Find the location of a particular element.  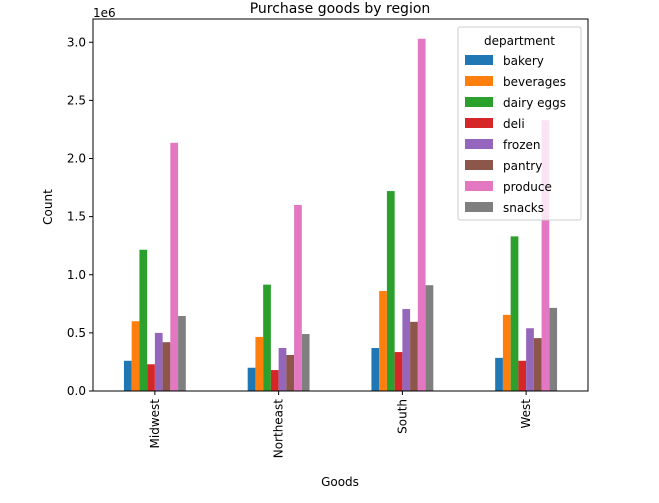

x-axis-label: Goods is located at coordinates (340, 482).